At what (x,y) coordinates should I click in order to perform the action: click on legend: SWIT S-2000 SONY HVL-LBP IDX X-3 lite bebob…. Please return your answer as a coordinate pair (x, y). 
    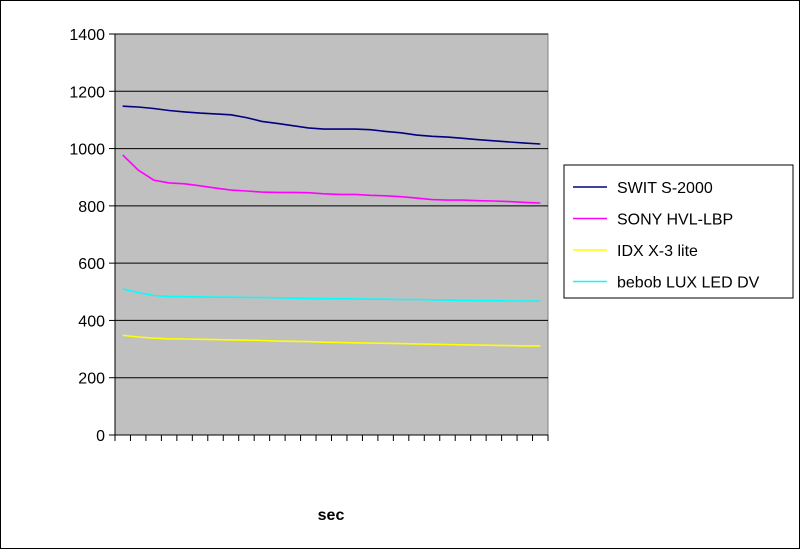
    Looking at the image, I should click on (678, 231).